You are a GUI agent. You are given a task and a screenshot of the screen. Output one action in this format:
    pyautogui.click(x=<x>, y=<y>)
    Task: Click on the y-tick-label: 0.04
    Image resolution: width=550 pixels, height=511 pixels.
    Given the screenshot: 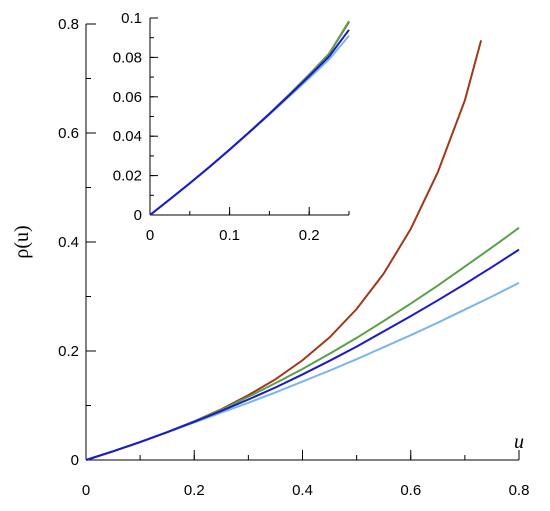 What is the action you would take?
    pyautogui.click(x=127, y=136)
    